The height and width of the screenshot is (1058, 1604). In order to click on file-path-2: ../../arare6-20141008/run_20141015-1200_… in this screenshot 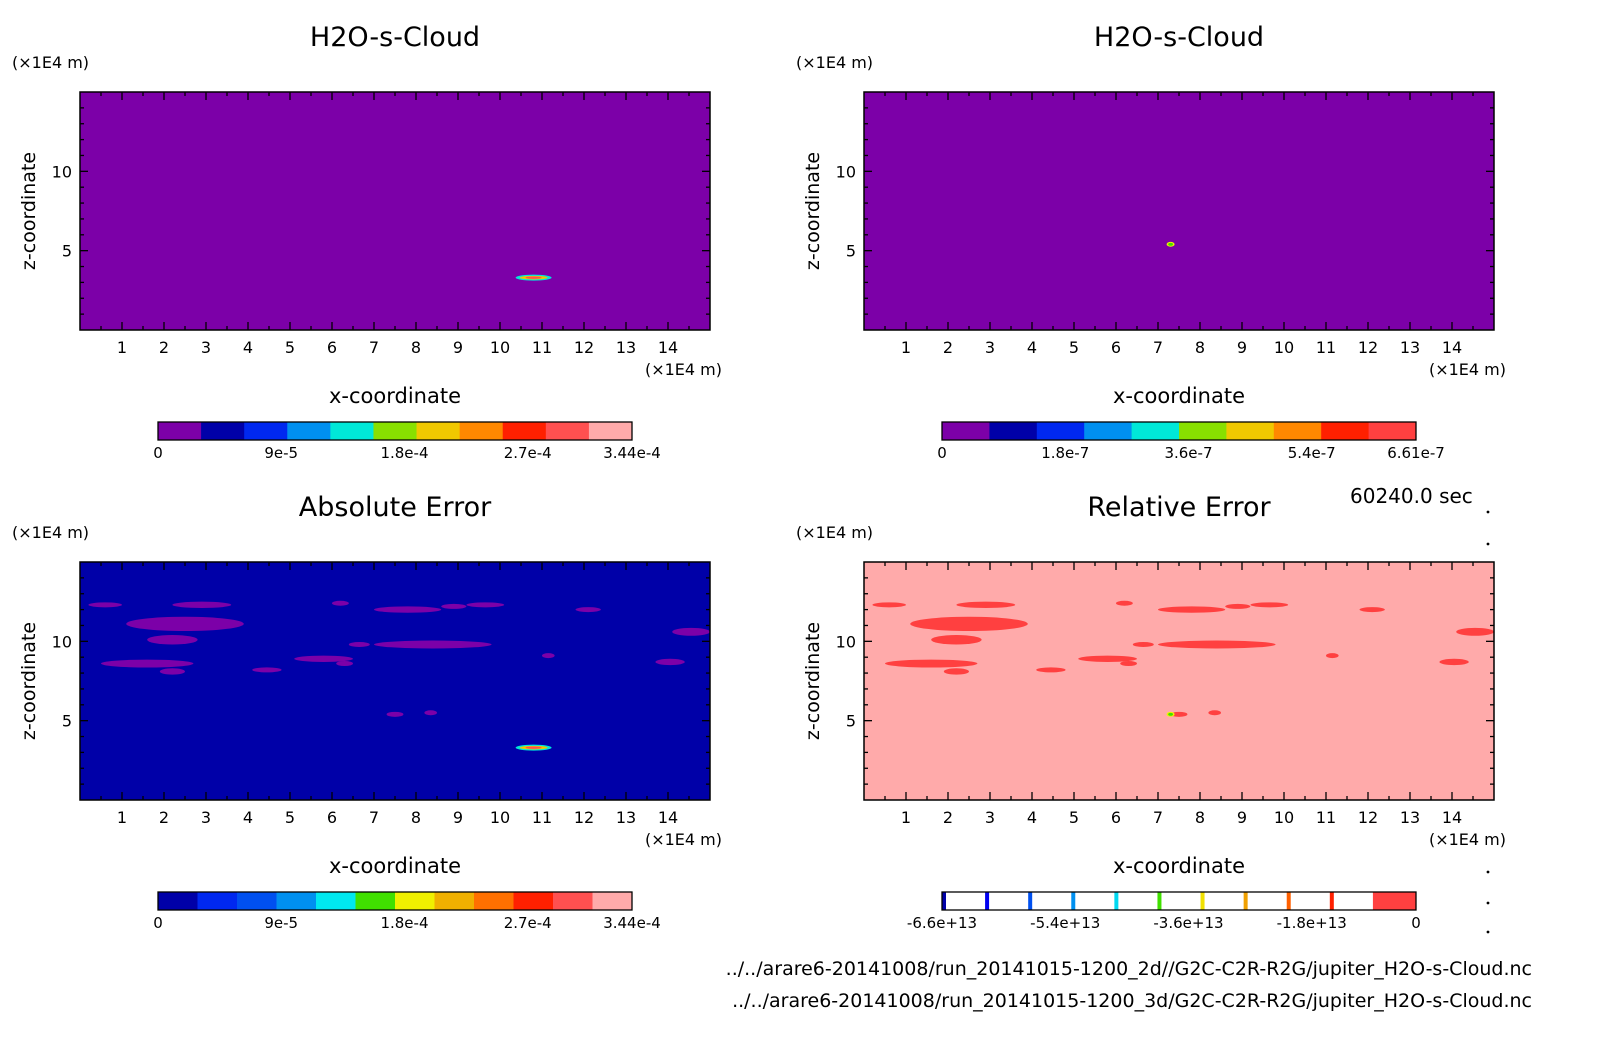, I will do `click(1132, 1001)`.